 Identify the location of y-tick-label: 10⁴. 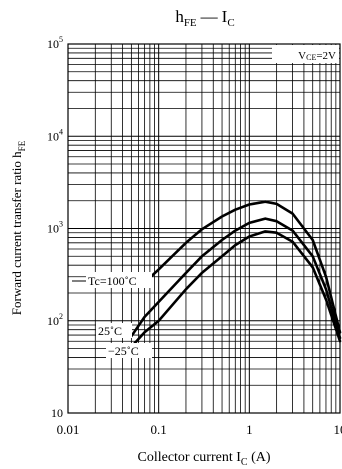
(55, 135).